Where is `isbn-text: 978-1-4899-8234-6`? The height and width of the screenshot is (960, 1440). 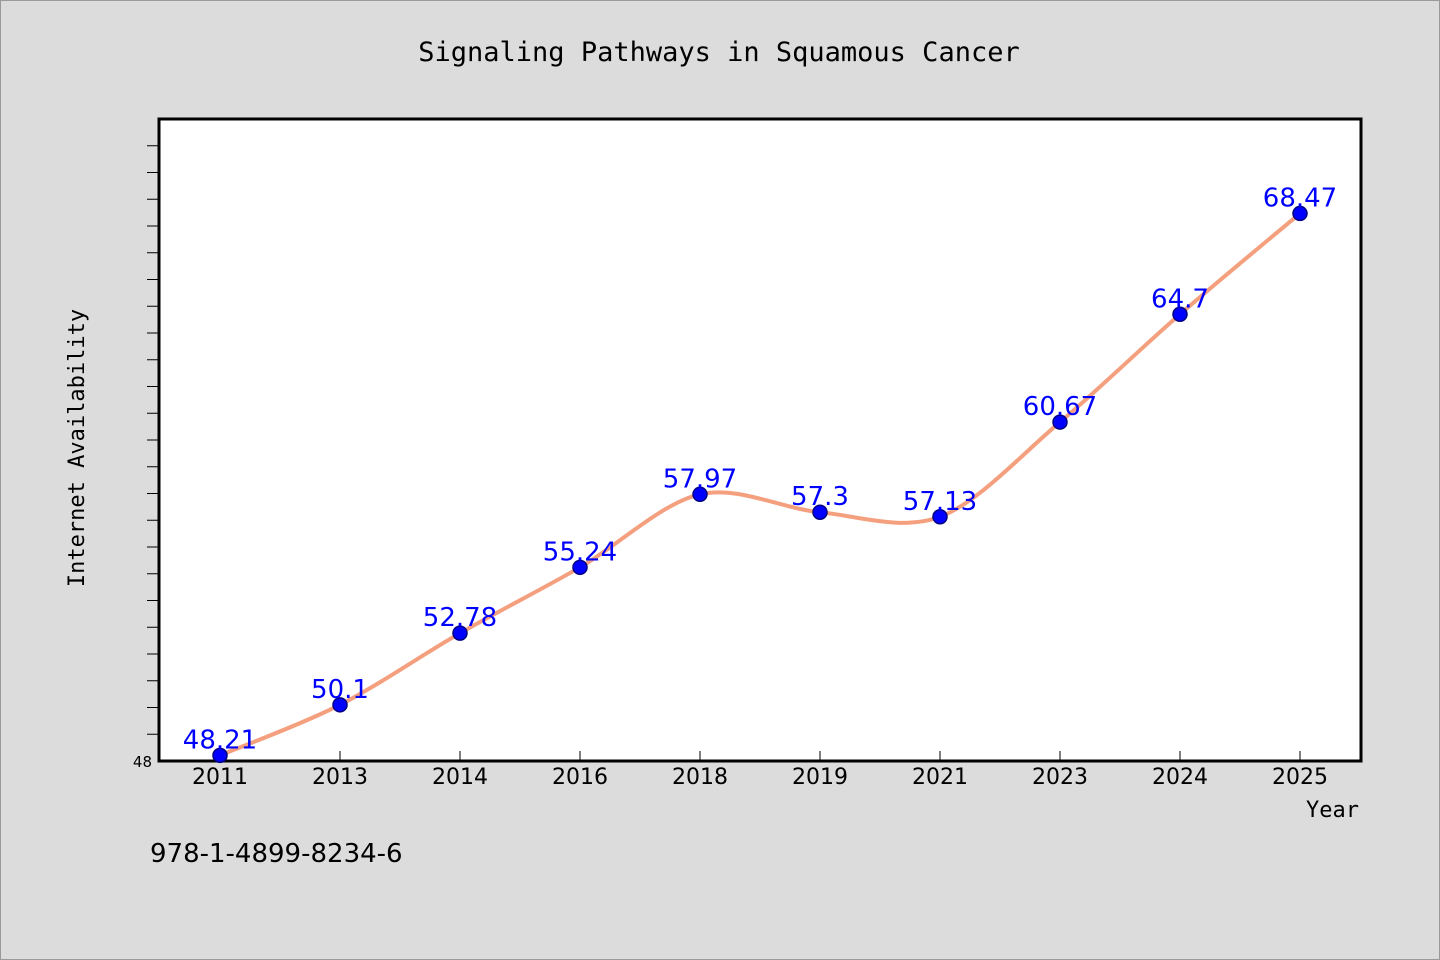
isbn-text: 978-1-4899-8234-6 is located at coordinates (276, 854).